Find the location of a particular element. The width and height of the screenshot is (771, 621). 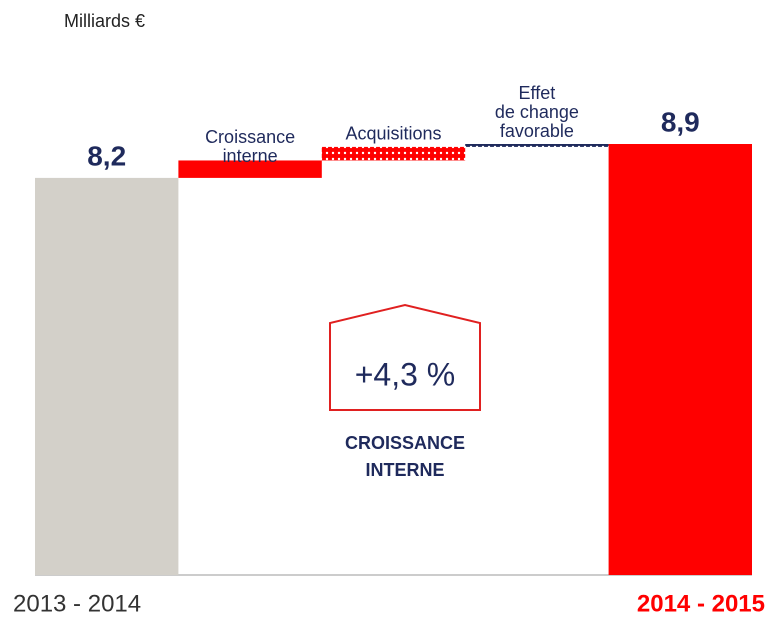

step-label: Acquisitions is located at coordinates (393, 134).